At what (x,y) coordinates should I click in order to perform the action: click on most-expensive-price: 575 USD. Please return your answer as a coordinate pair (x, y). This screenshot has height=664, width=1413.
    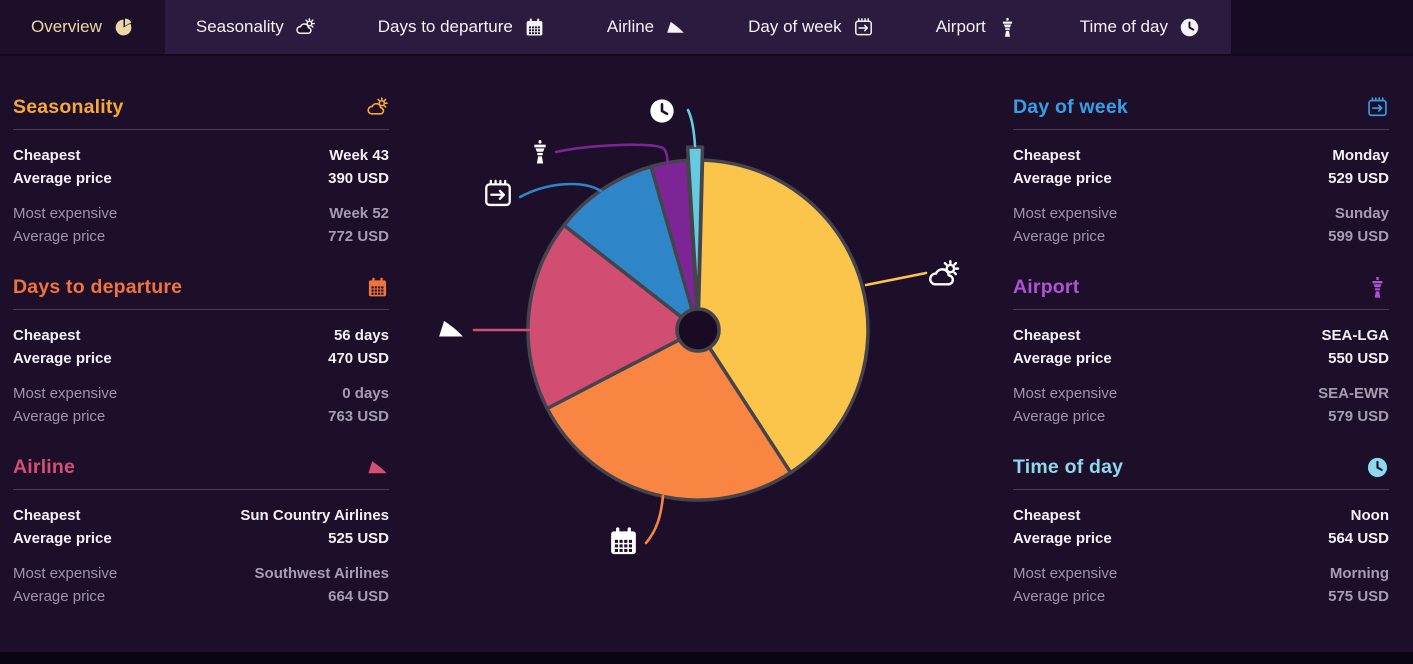
    Looking at the image, I should click on (1358, 596).